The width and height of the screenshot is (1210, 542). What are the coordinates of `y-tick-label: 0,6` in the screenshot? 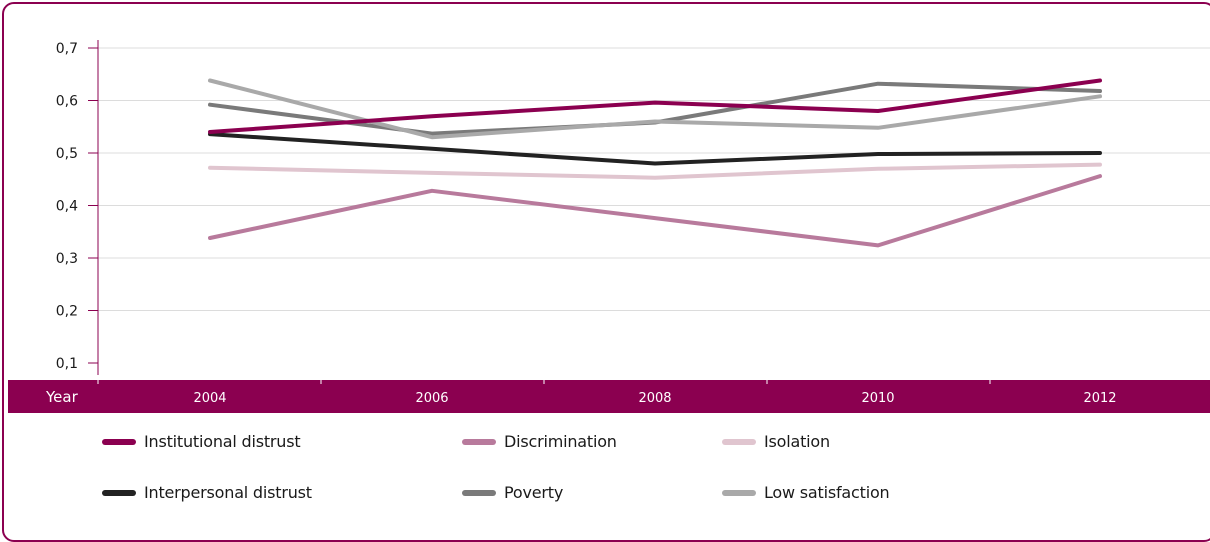 It's located at (67, 102).